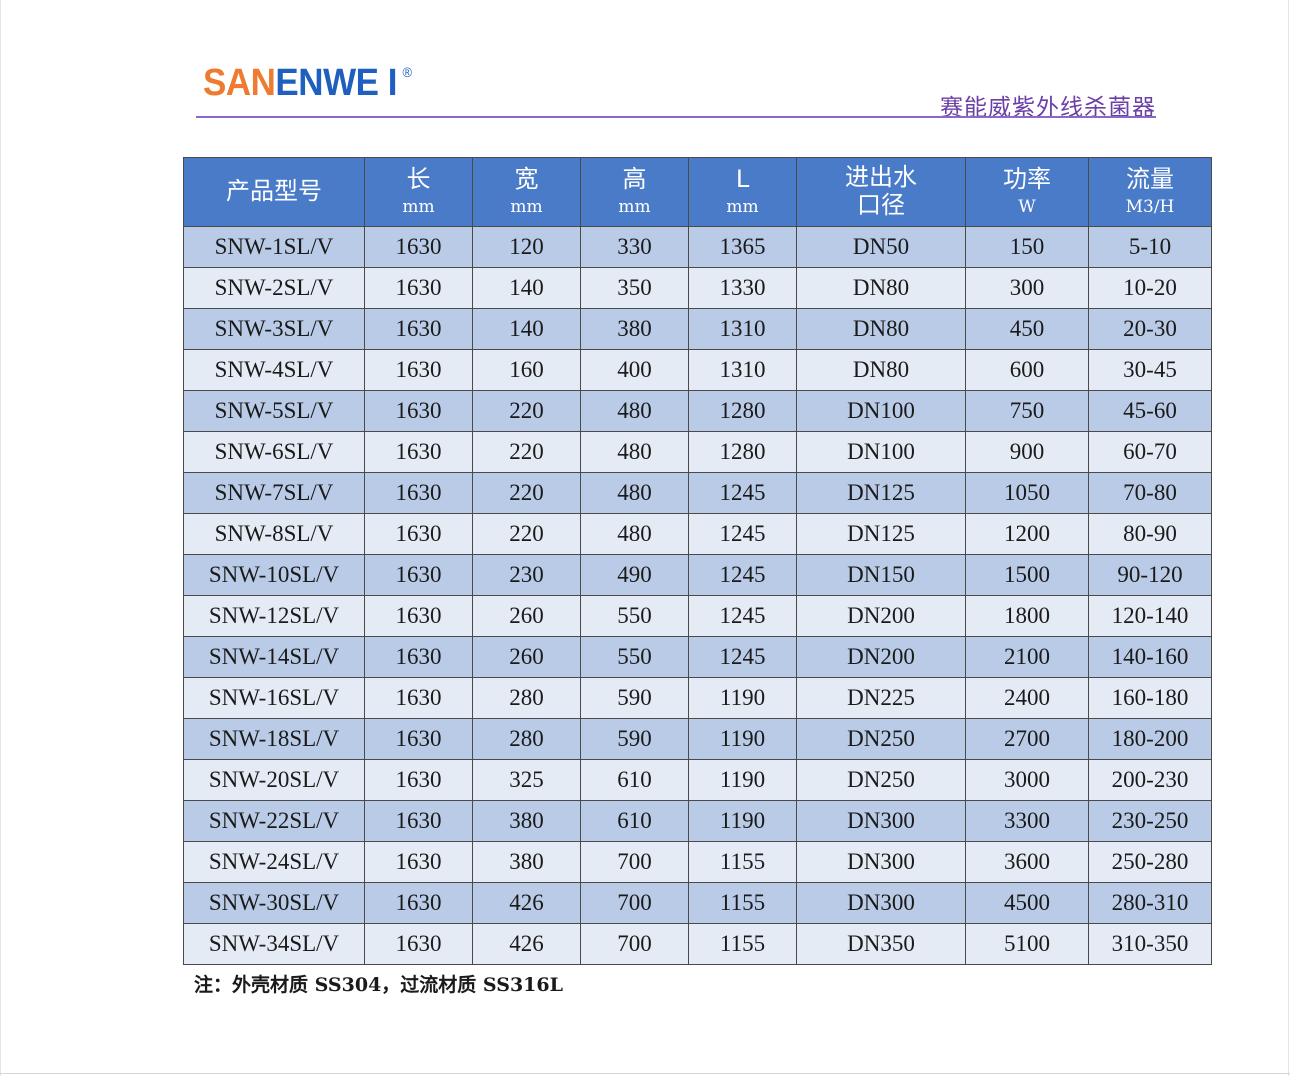 Image resolution: width=1290 pixels, height=1076 pixels. Describe the element at coordinates (1150, 616) in the screenshot. I see `cell-flow: 120-140` at that location.